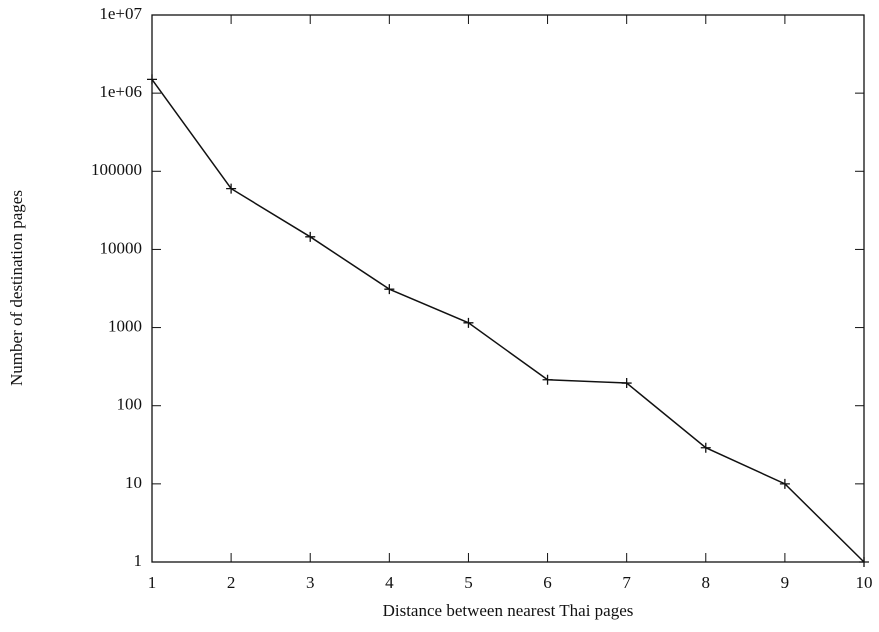 This screenshot has height=632, width=879. What do you see at coordinates (120, 13) in the screenshot?
I see `y-tick-label: 1e+07` at bounding box center [120, 13].